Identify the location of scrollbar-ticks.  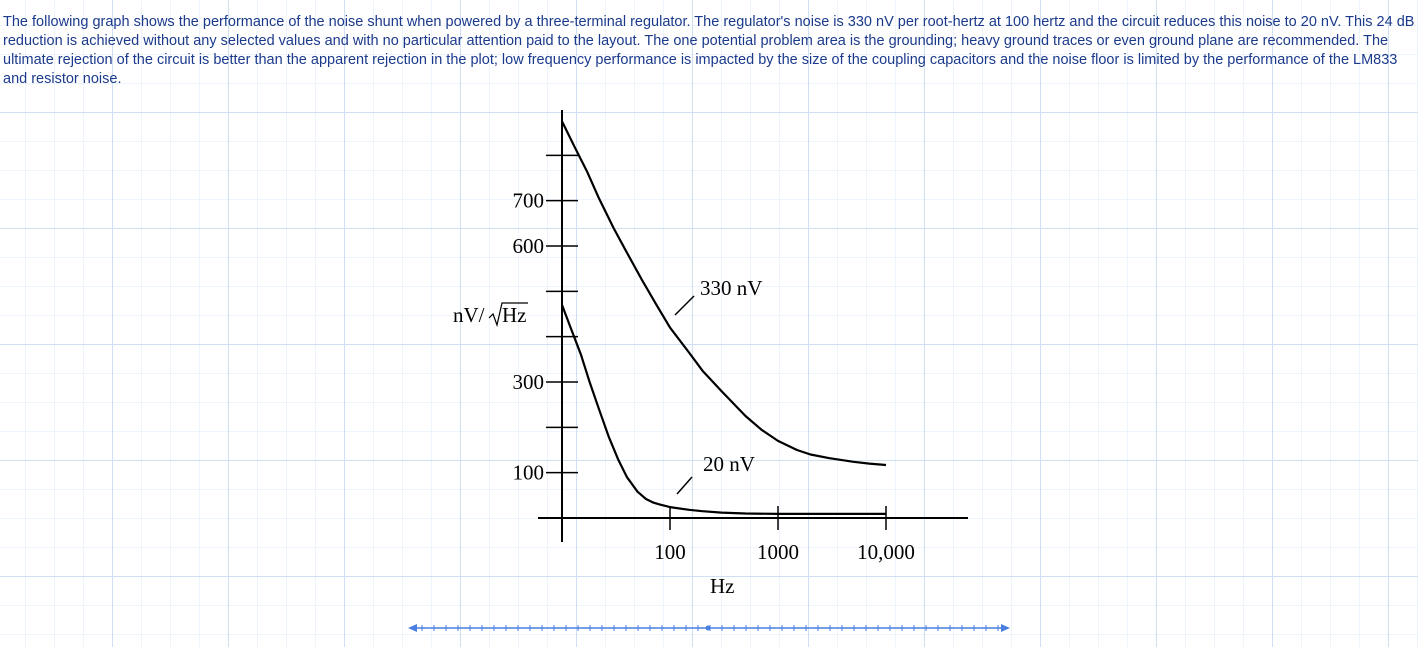
(710, 628).